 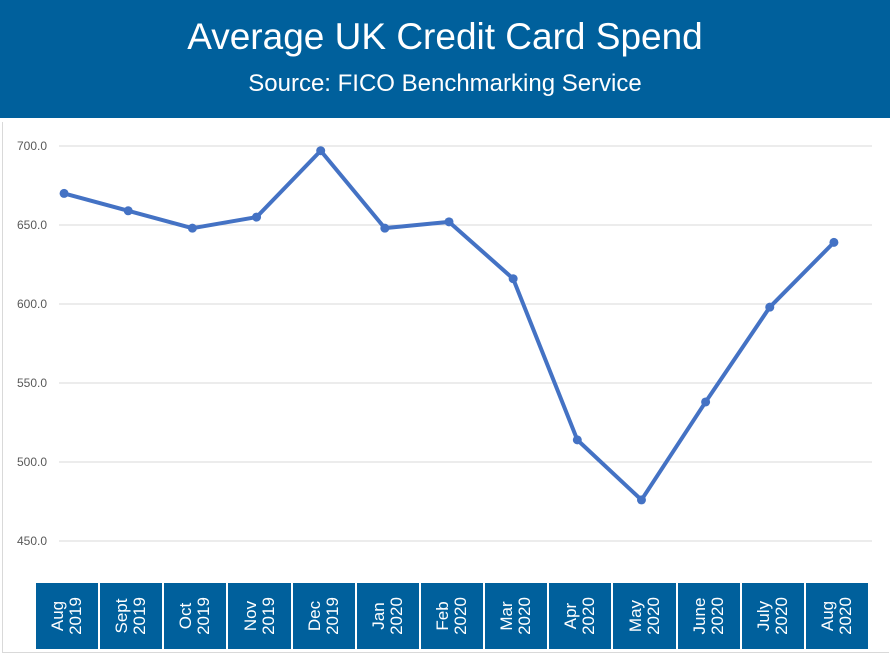 I want to click on y-tick-label: 650.0, so click(x=32, y=225).